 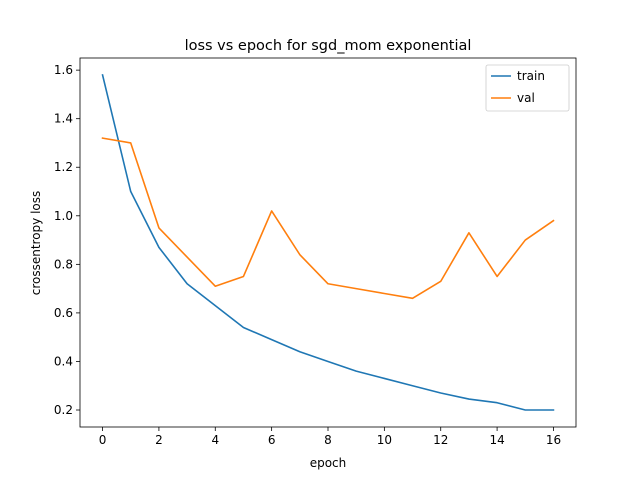 I want to click on y-tick-label: 0.6, so click(x=63, y=313).